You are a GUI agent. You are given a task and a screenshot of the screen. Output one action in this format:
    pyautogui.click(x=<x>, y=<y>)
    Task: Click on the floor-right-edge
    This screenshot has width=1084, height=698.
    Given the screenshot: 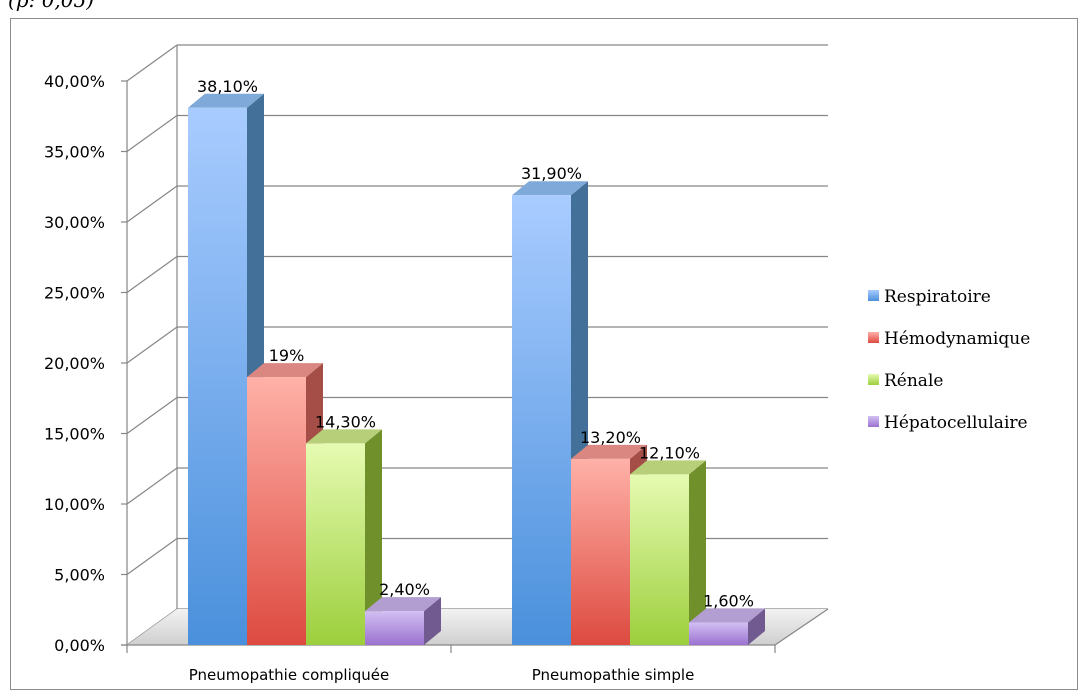 What is the action you would take?
    pyautogui.click(x=801, y=627)
    